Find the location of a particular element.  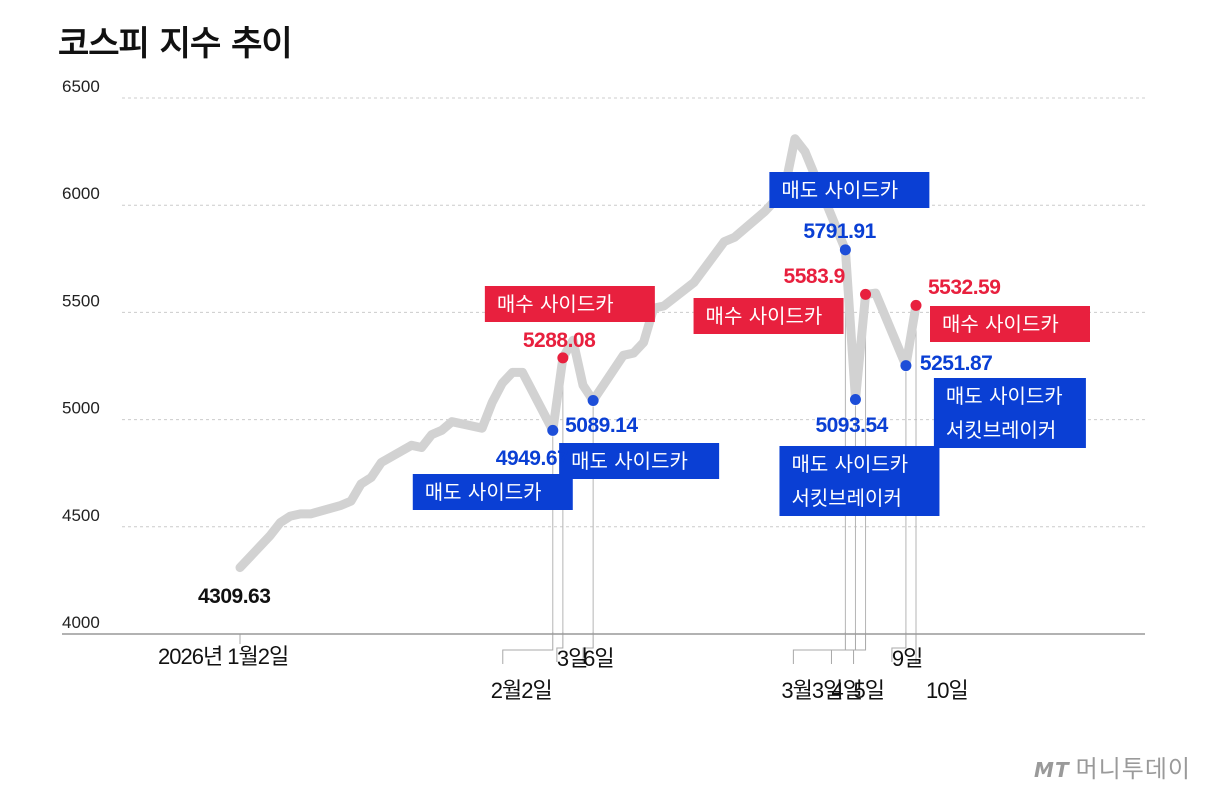

x-tick-label: 2월2일 is located at coordinates (521, 690).